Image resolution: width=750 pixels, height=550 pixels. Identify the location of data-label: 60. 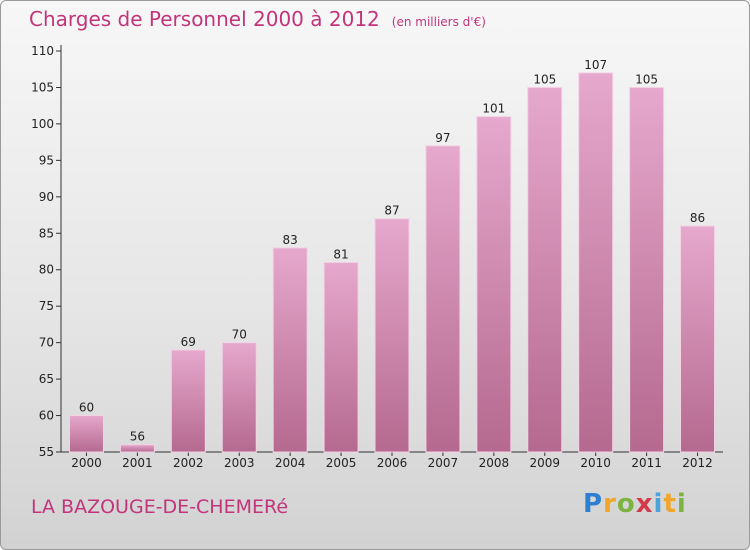
(86, 408).